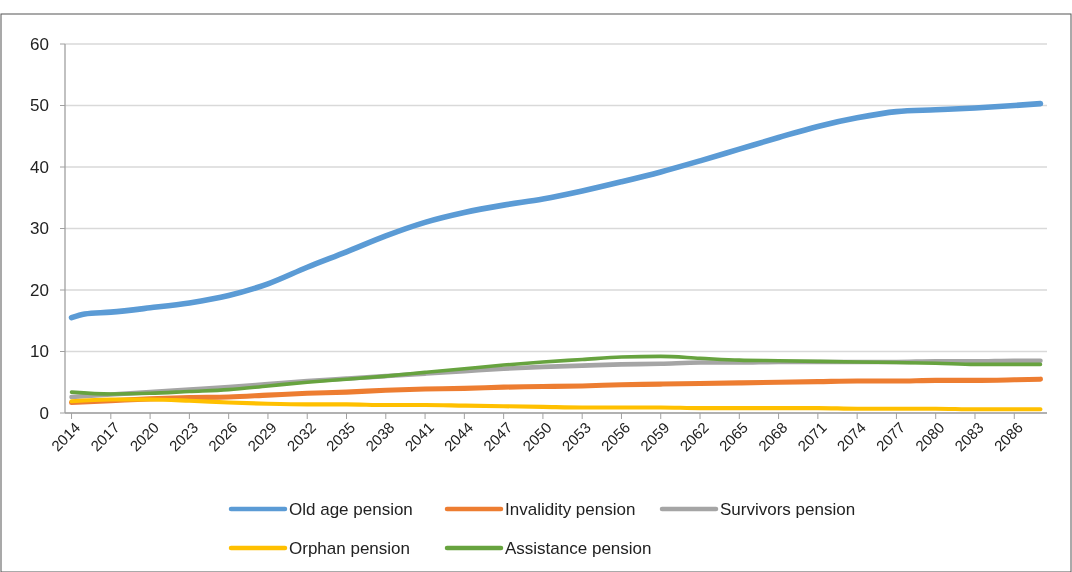 The height and width of the screenshot is (572, 1072). Describe the element at coordinates (578, 548) in the screenshot. I see `legend-label: Assistance pension` at that location.